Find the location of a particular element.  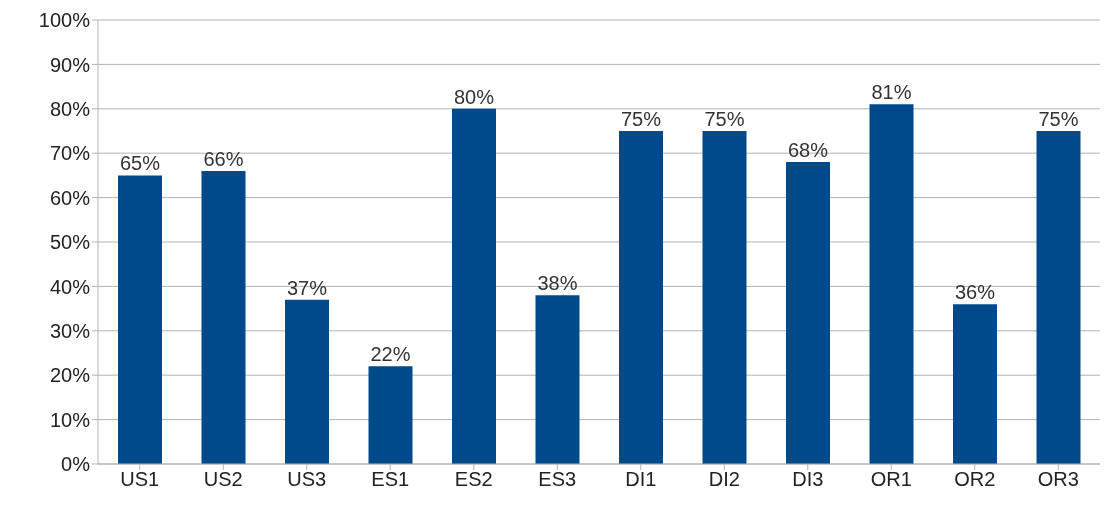

x-tick-label: OR3 is located at coordinates (1058, 479).